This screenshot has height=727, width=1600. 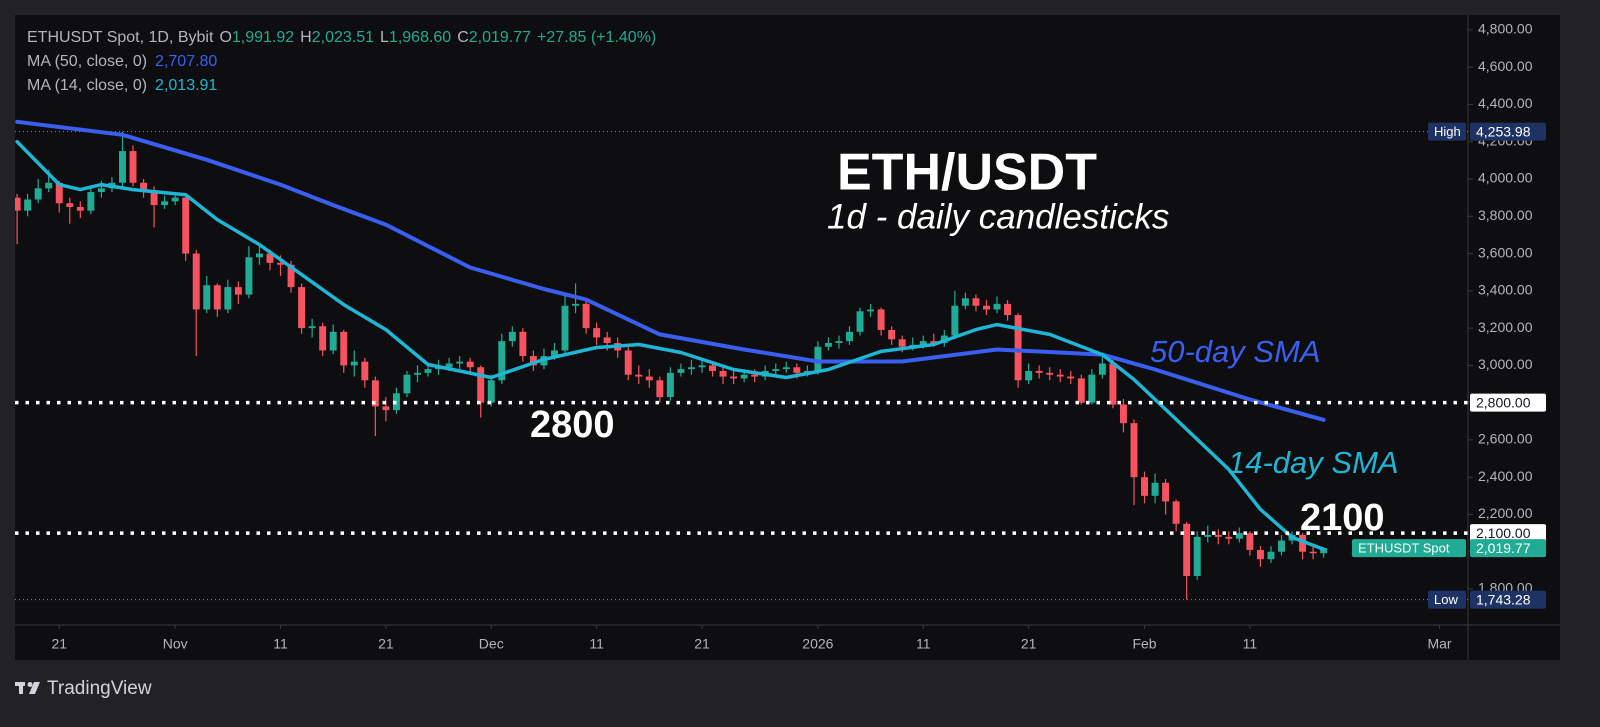 What do you see at coordinates (1144, 644) in the screenshot?
I see `x-tick-label: Feb` at bounding box center [1144, 644].